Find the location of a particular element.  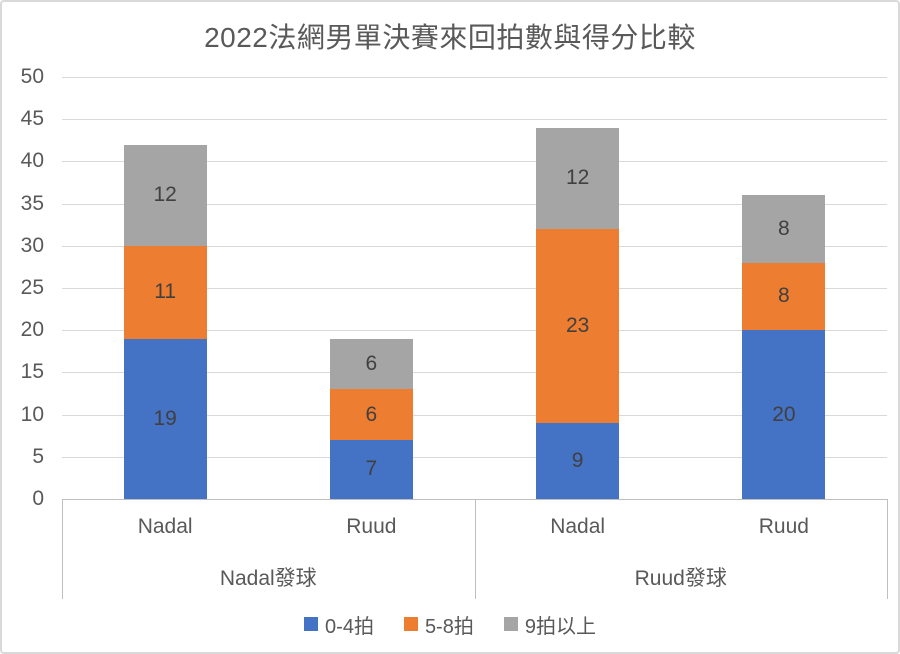

bar-segment: 20 is located at coordinates (784, 414).